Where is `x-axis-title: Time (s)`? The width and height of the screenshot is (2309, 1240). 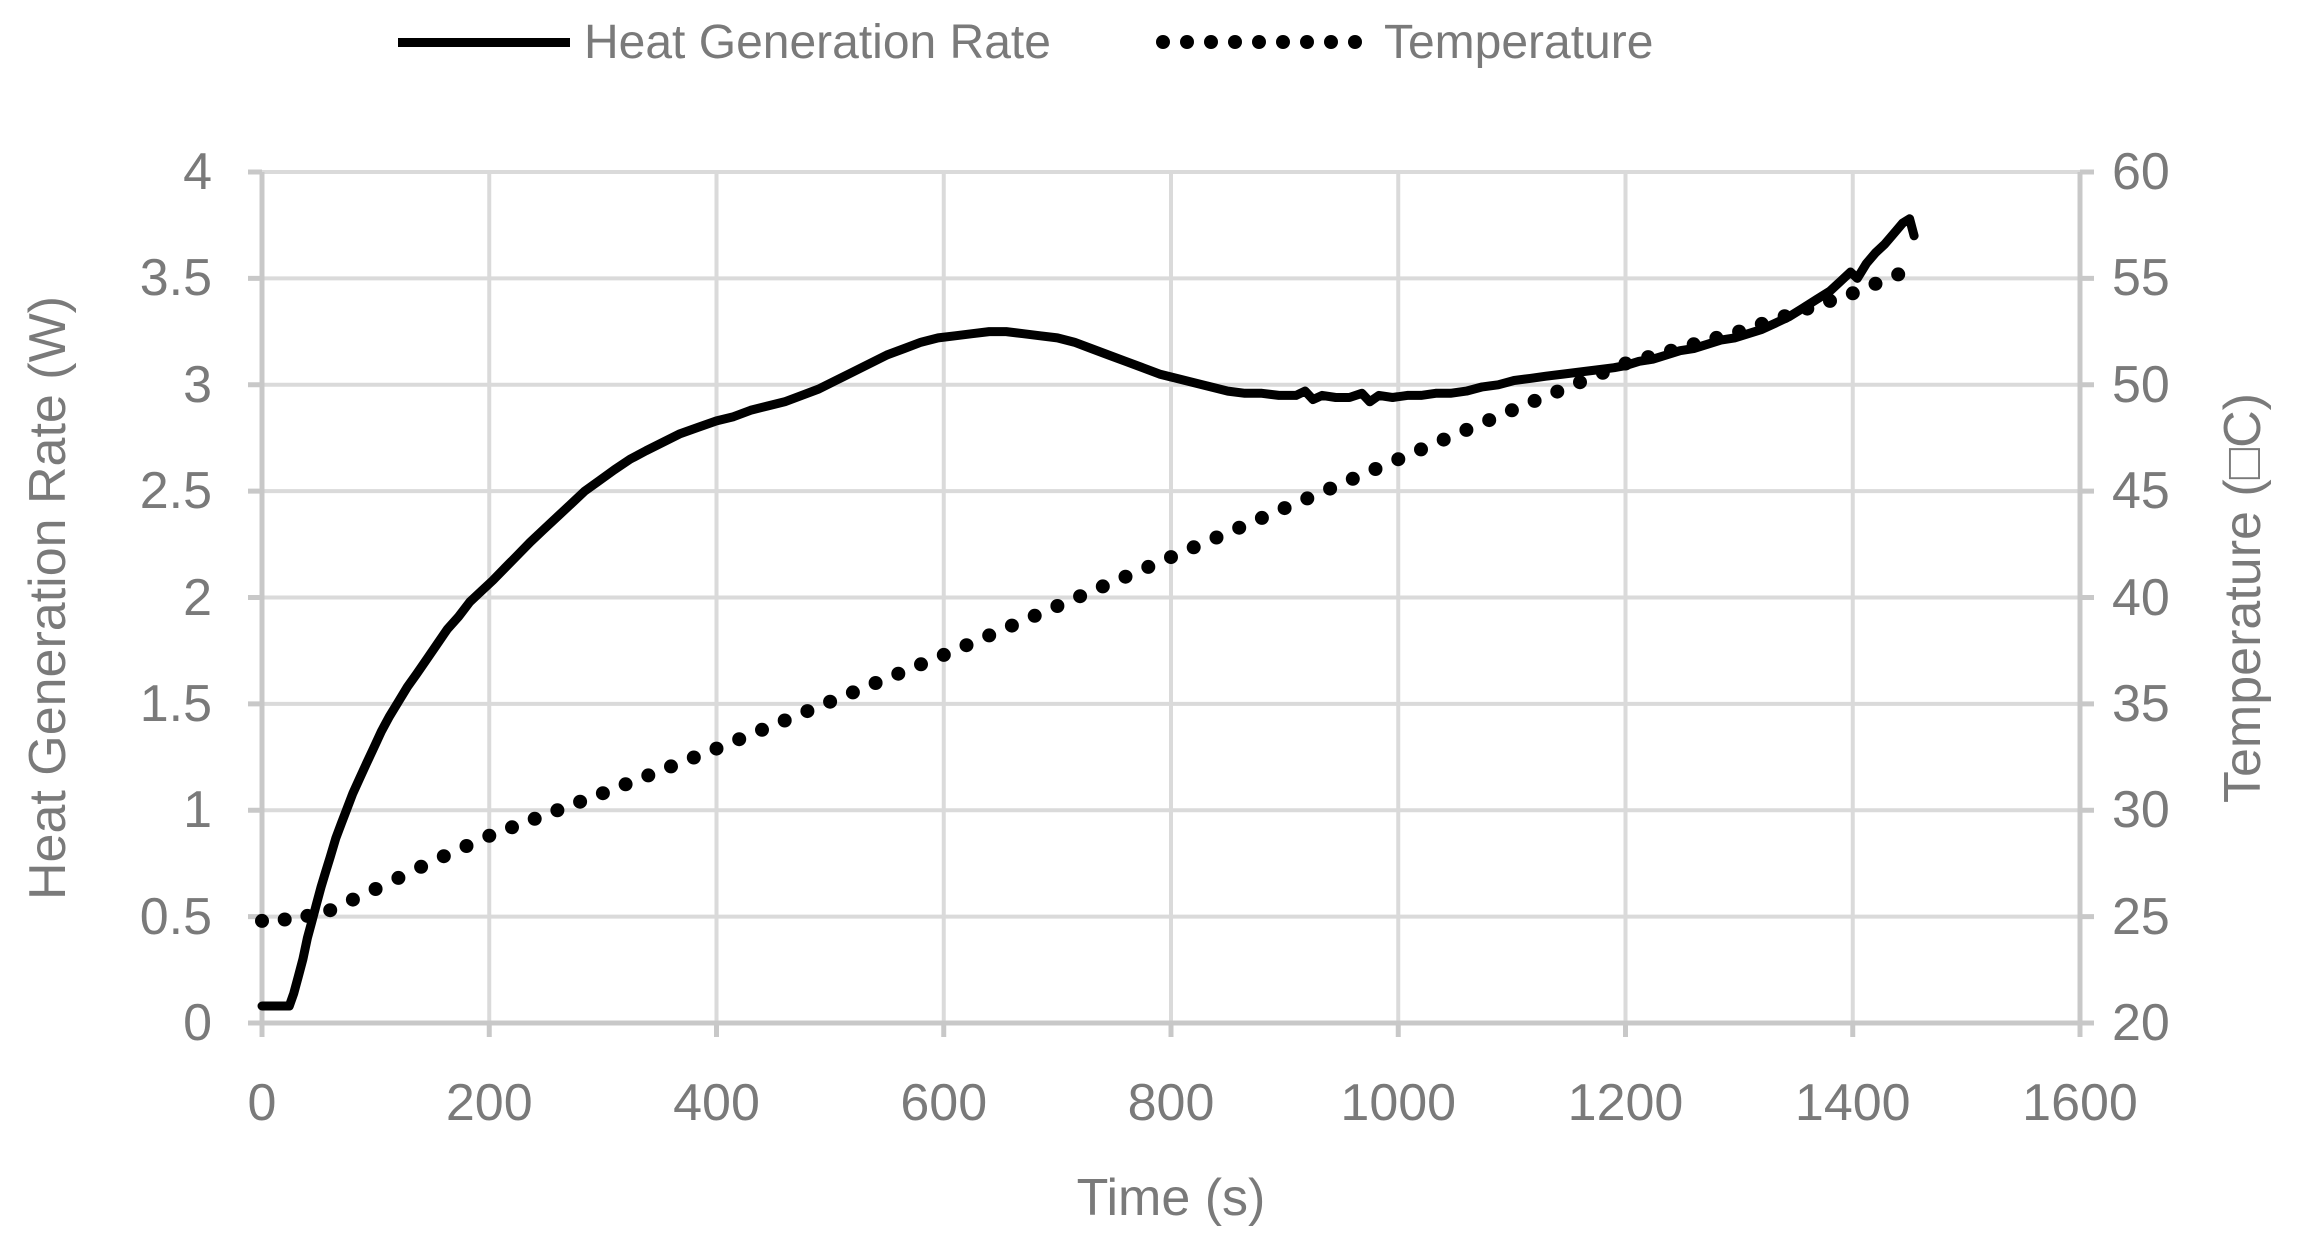 x-axis-title: Time (s) is located at coordinates (1171, 1198).